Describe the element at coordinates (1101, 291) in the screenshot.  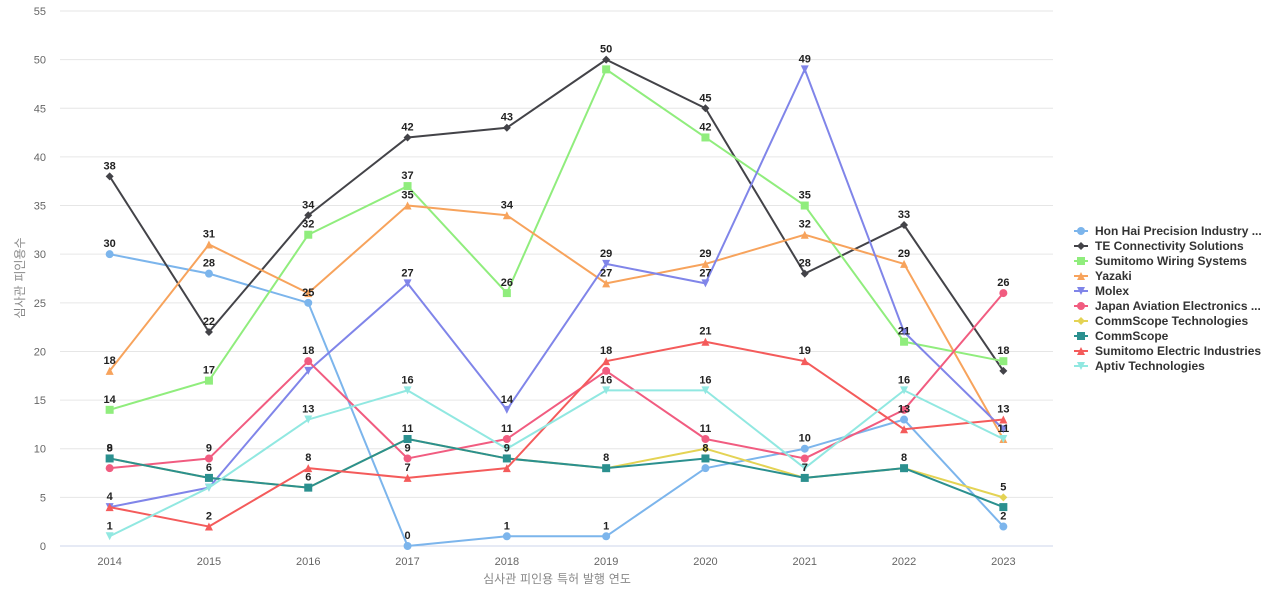
I see `legend-item: Molex` at that location.